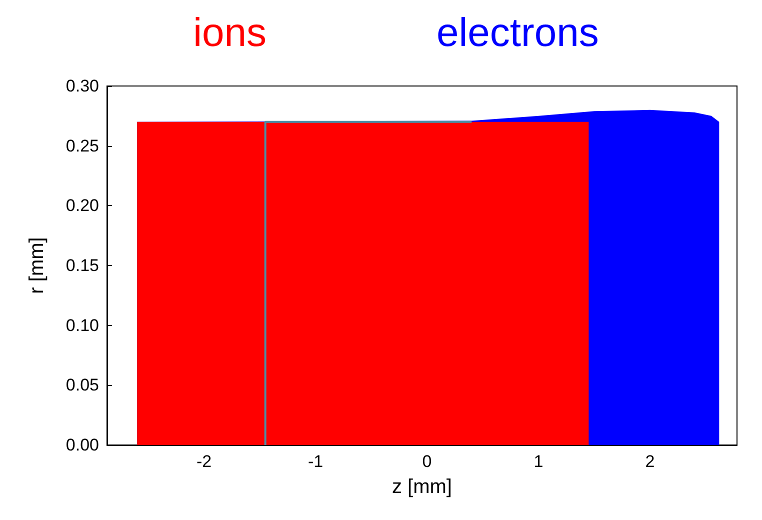 This screenshot has width=762, height=520. What do you see at coordinates (422, 487) in the screenshot?
I see `x-axis-title: z [mm]` at bounding box center [422, 487].